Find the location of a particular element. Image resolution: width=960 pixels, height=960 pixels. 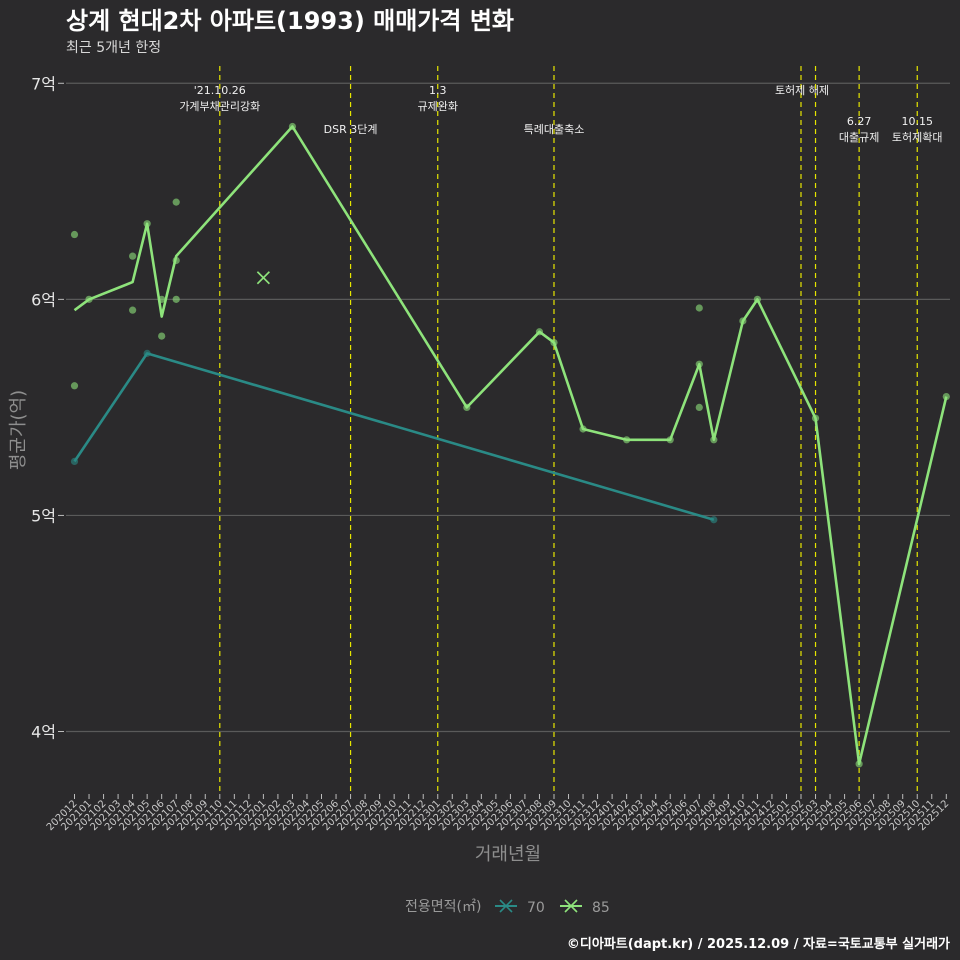

y-axis-ticks: 4억 5억 6억 7억 is located at coordinates (47, 408).